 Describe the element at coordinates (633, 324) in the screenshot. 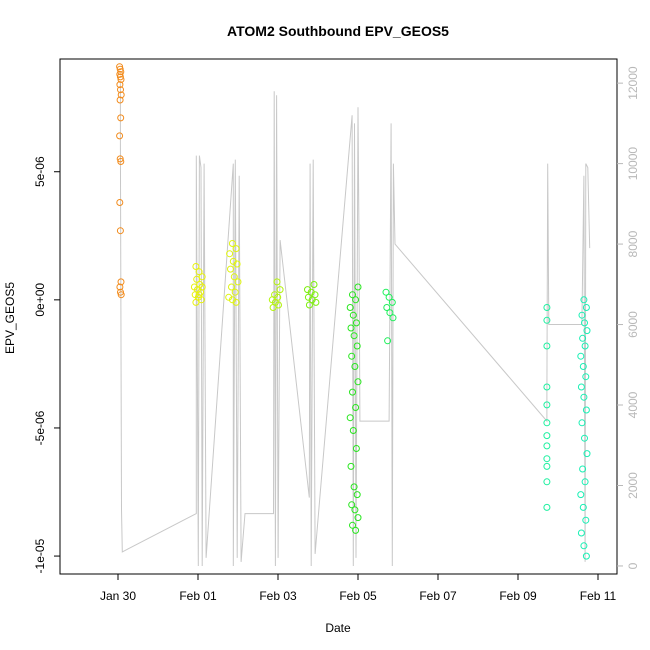

I see `y2-tick-label: 6000` at that location.